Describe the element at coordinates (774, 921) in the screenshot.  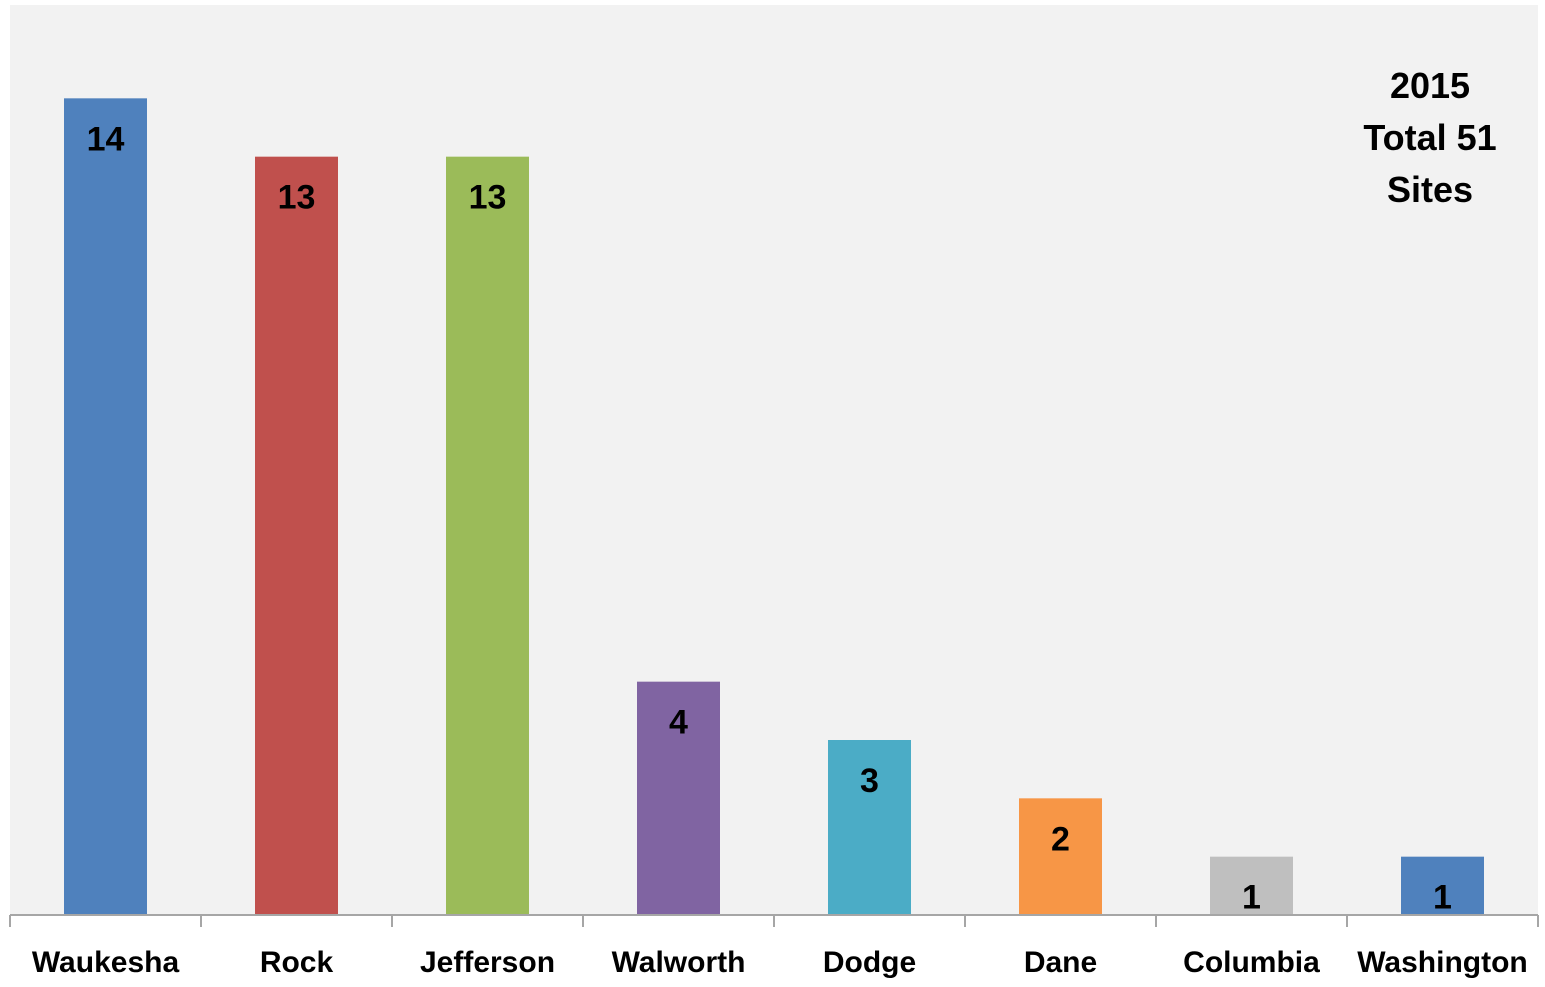
I see `x-axis-ticks-group` at that location.